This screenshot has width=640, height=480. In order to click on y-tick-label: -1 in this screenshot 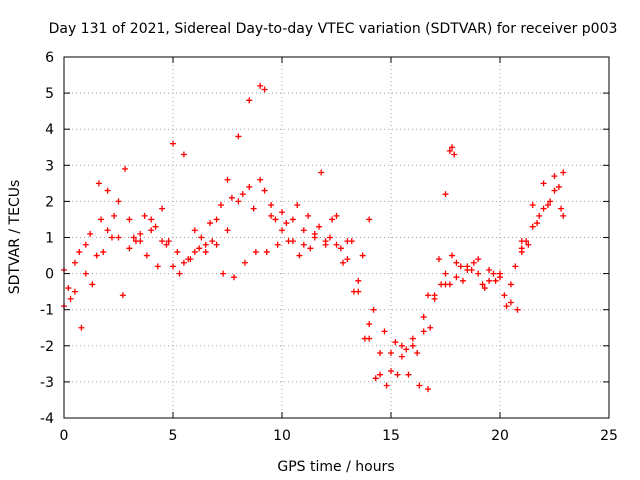, I will do `click(47, 311)`.